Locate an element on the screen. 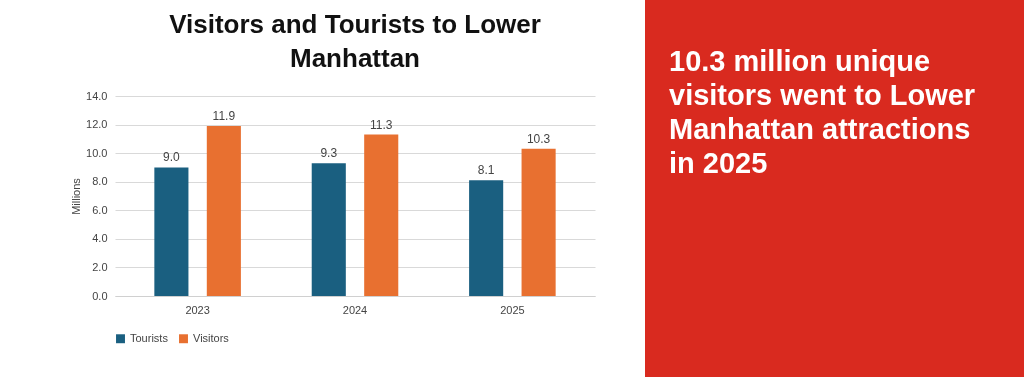 The height and width of the screenshot is (377, 1024). x-tick-label: 2023 is located at coordinates (197, 309).